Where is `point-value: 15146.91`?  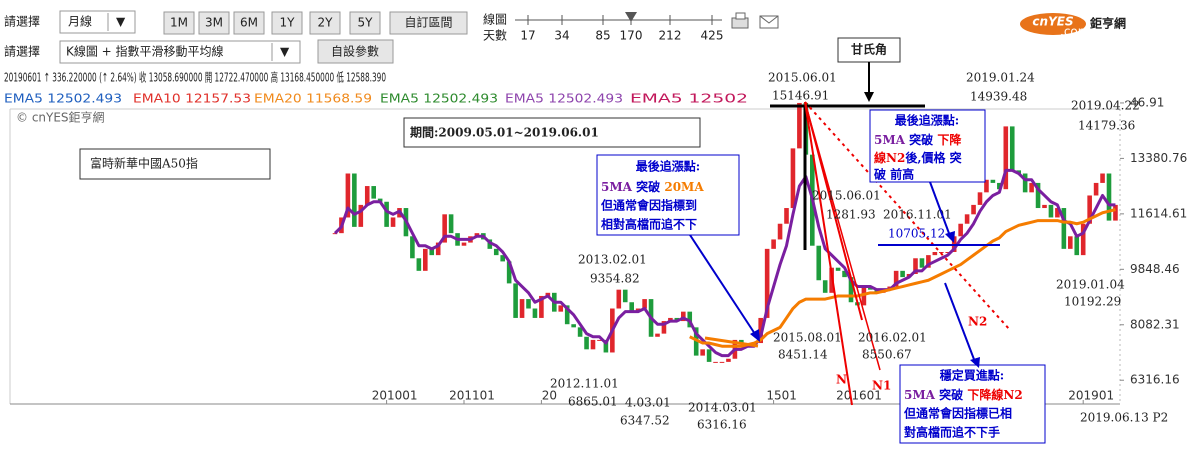
point-value: 15146.91 is located at coordinates (800, 96).